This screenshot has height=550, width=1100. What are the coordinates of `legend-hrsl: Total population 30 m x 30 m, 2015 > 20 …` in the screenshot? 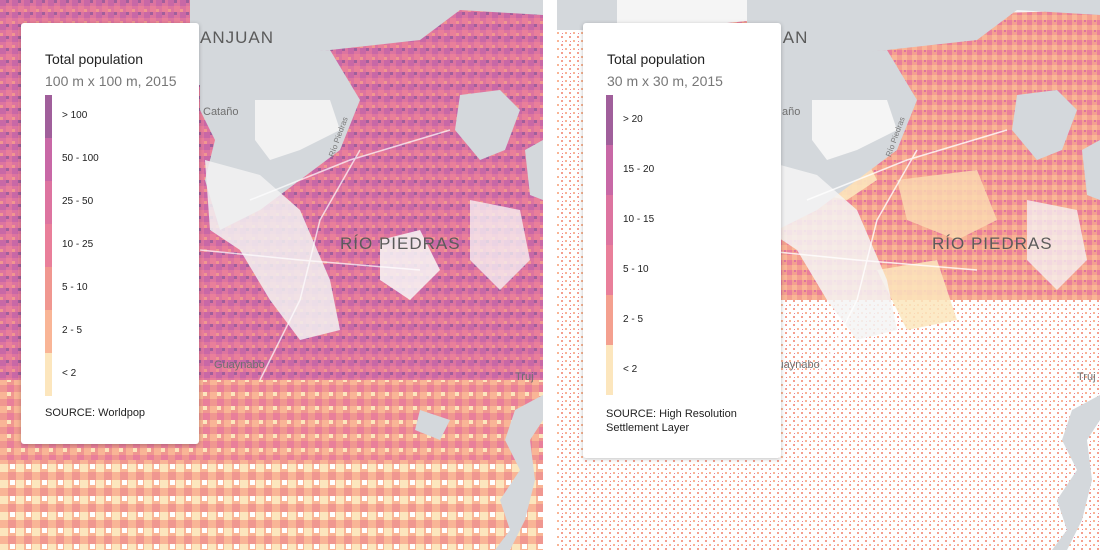 It's located at (682, 240).